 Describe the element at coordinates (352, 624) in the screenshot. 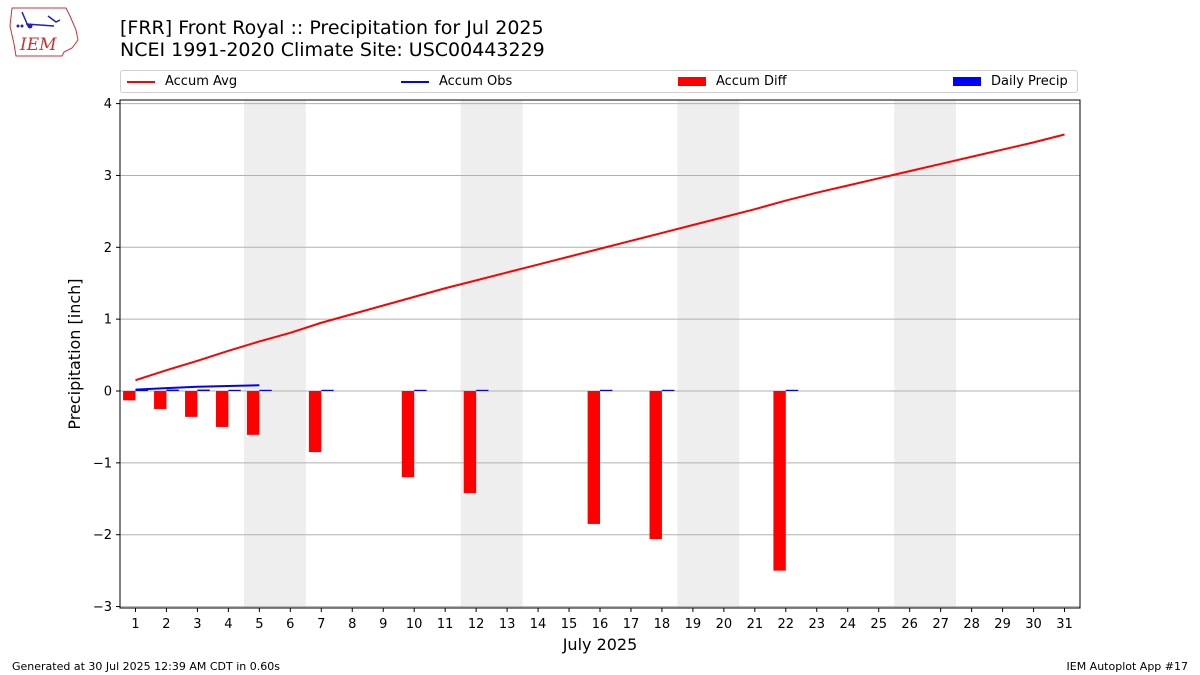

I see `x-tick-label: 8` at that location.